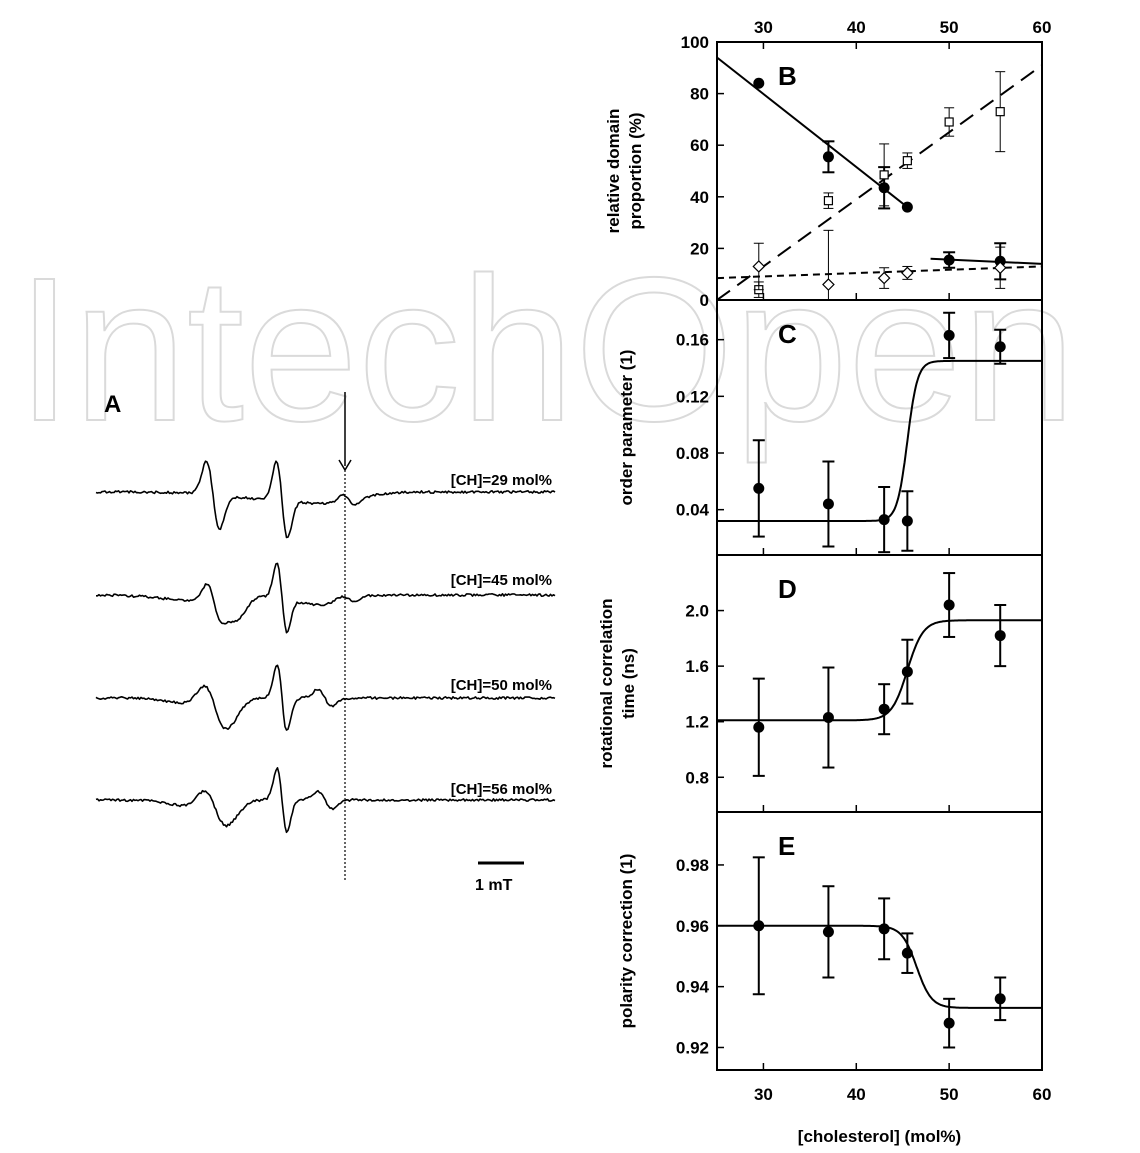 This screenshot has width=1140, height=1153. I want to click on panel-d-letter: D, so click(787, 589).